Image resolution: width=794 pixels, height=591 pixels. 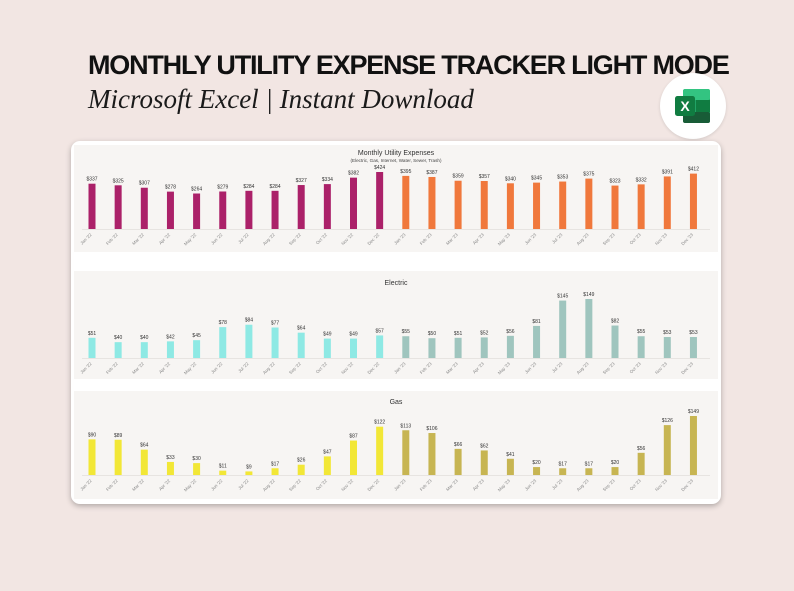 I want to click on bar-value-label: $90, so click(x=92, y=435).